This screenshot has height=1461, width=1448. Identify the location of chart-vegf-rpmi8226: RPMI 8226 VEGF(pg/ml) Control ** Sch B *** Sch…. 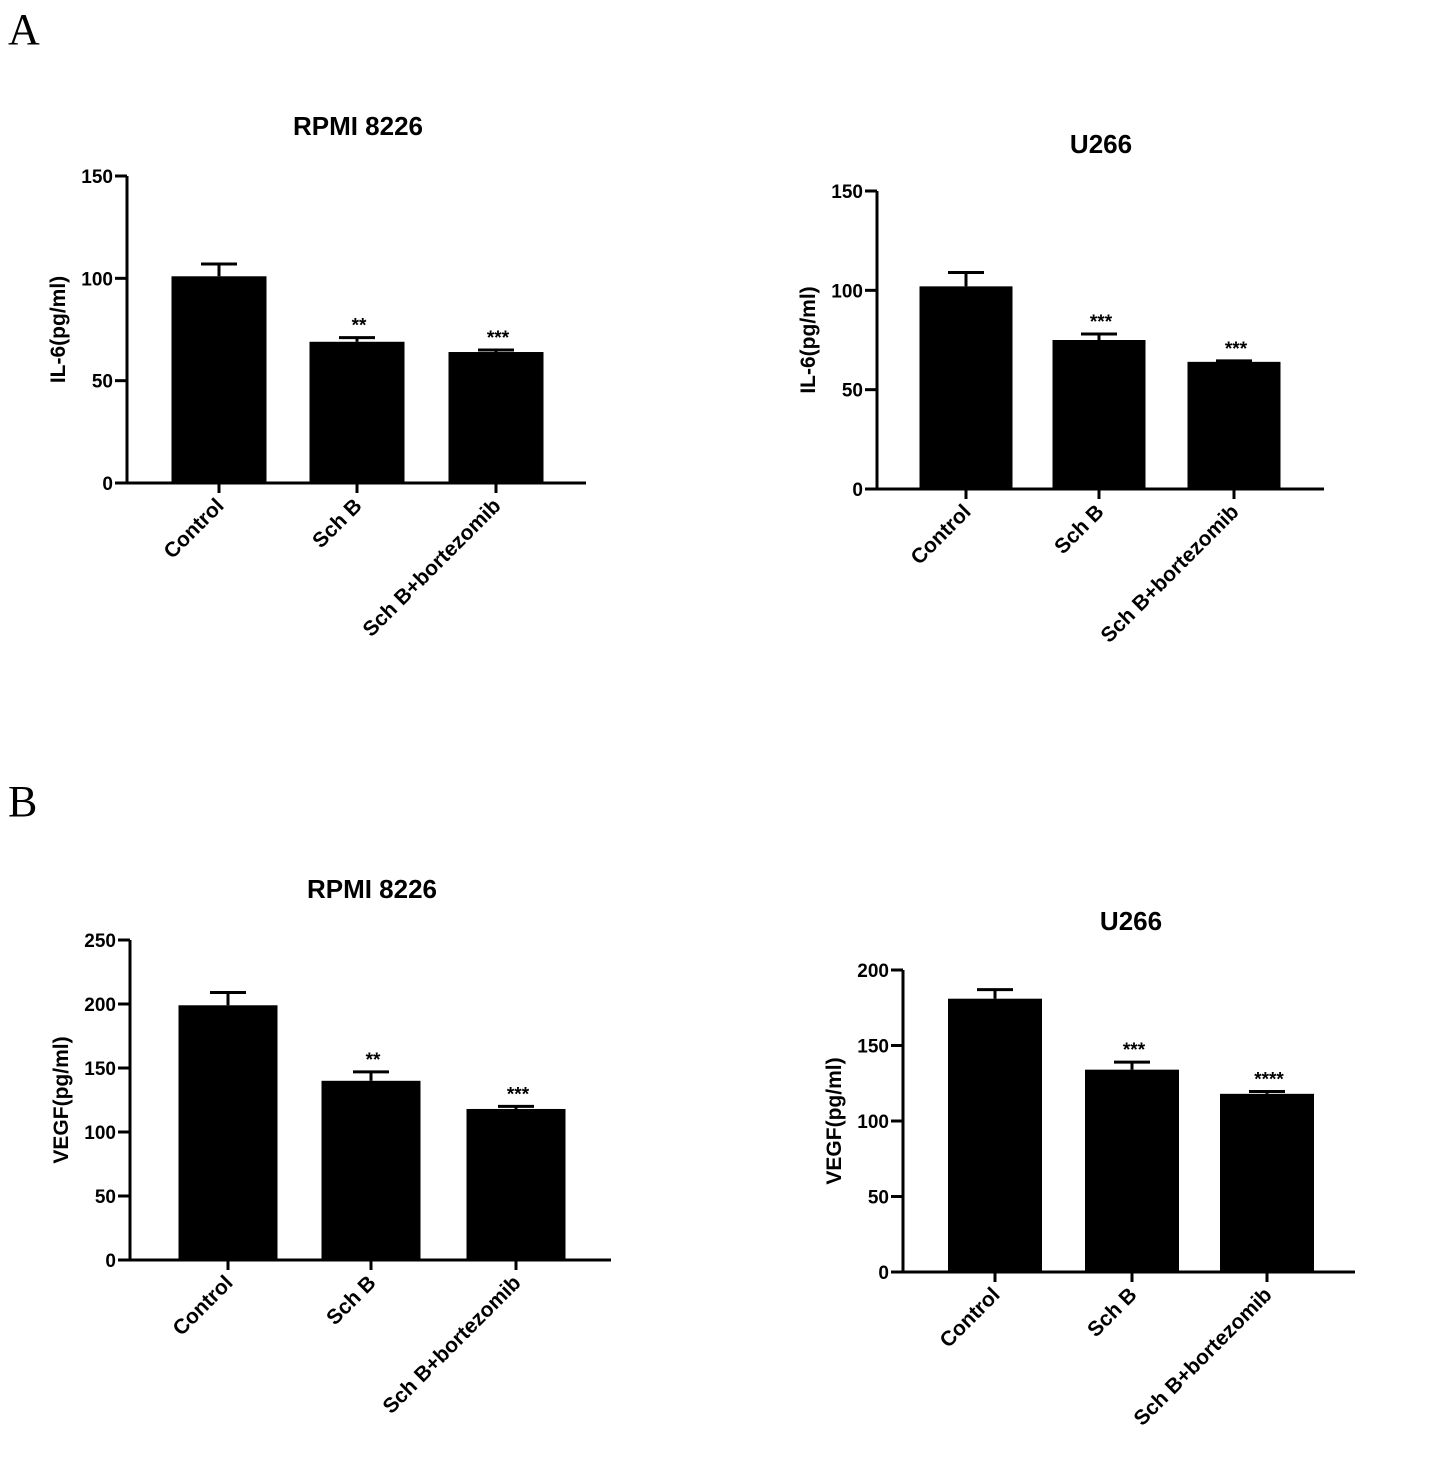
(330, 1146).